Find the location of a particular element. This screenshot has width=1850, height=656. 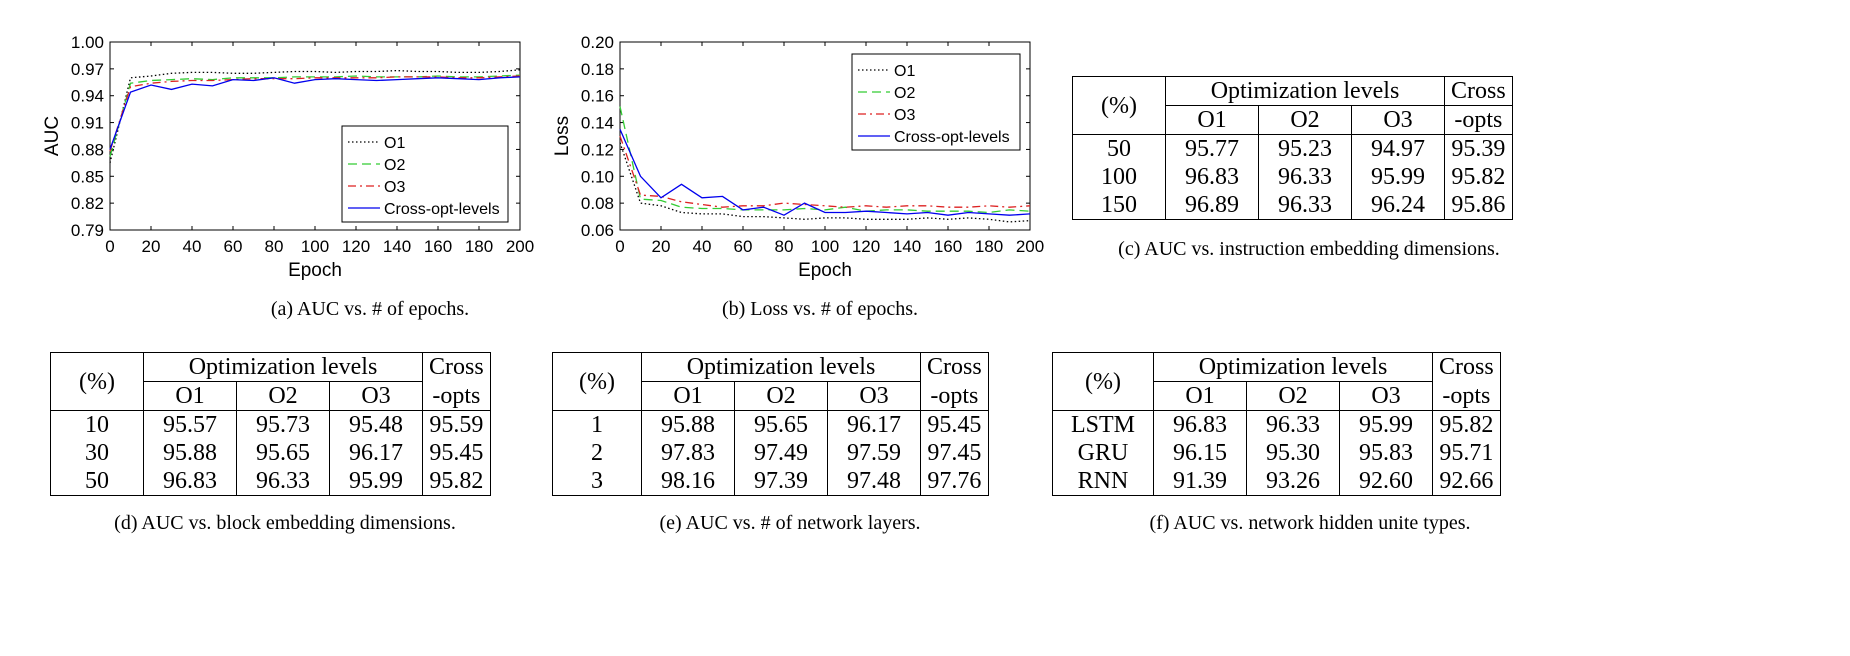

table-row: 100 96.83 96.33 95.99 95.82 is located at coordinates (1292, 177).